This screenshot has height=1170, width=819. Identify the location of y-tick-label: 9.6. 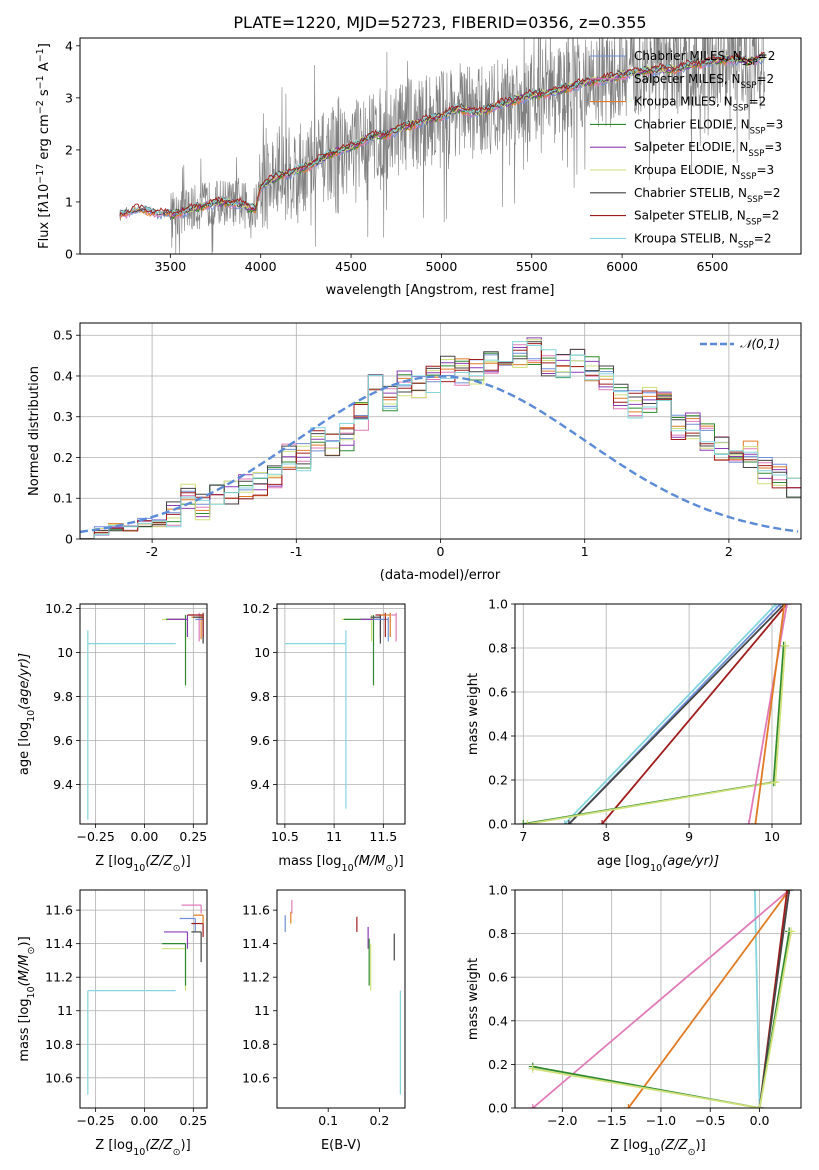
(63, 740).